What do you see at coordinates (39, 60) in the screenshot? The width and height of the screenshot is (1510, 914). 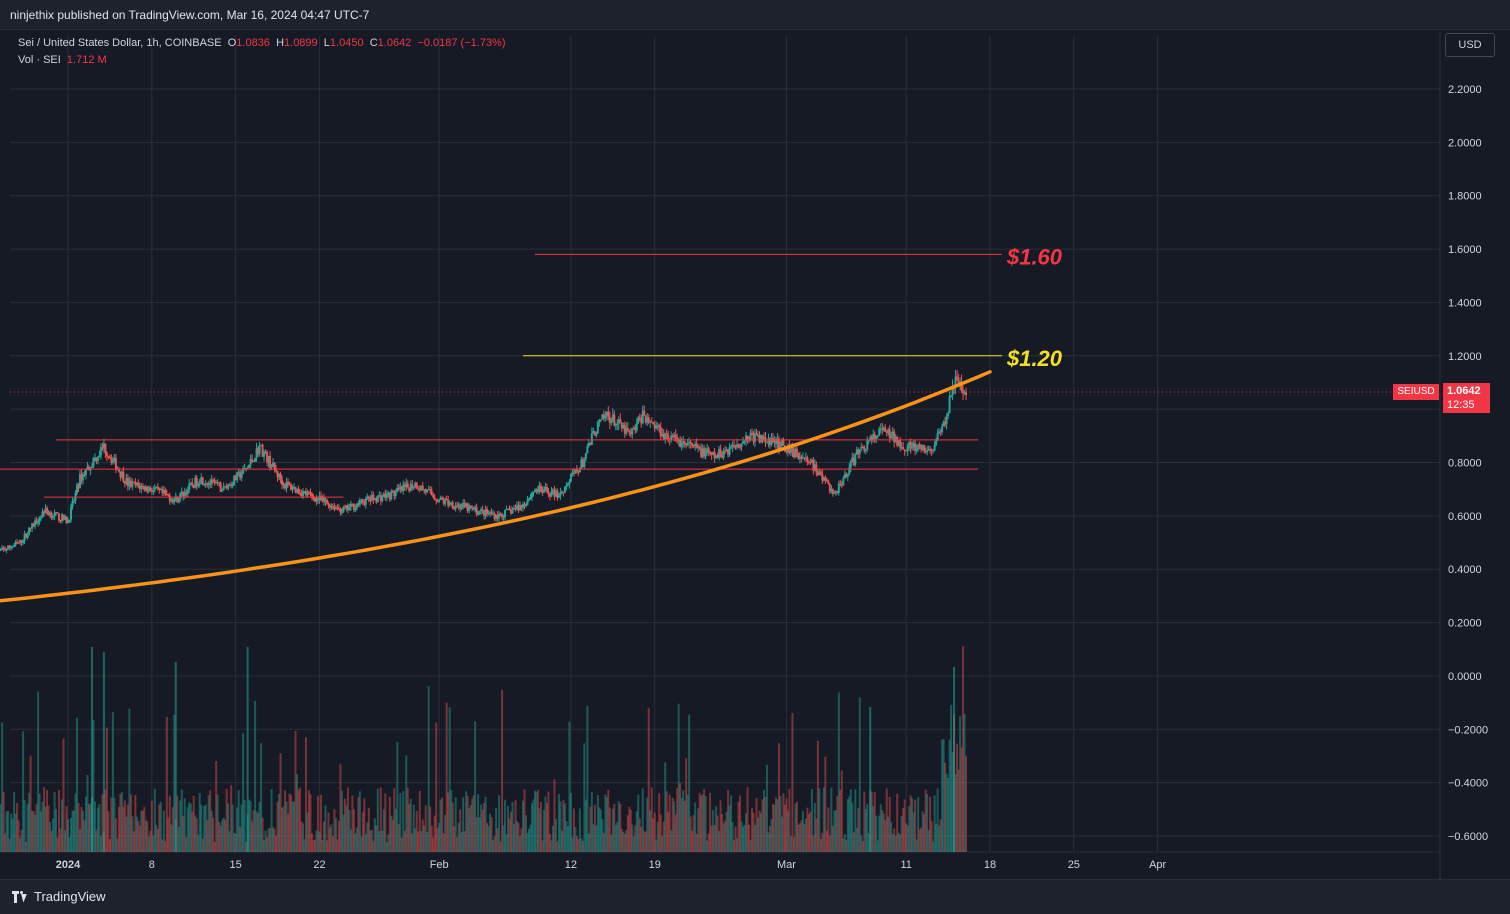 I see `volume-label: Vol · SEI` at bounding box center [39, 60].